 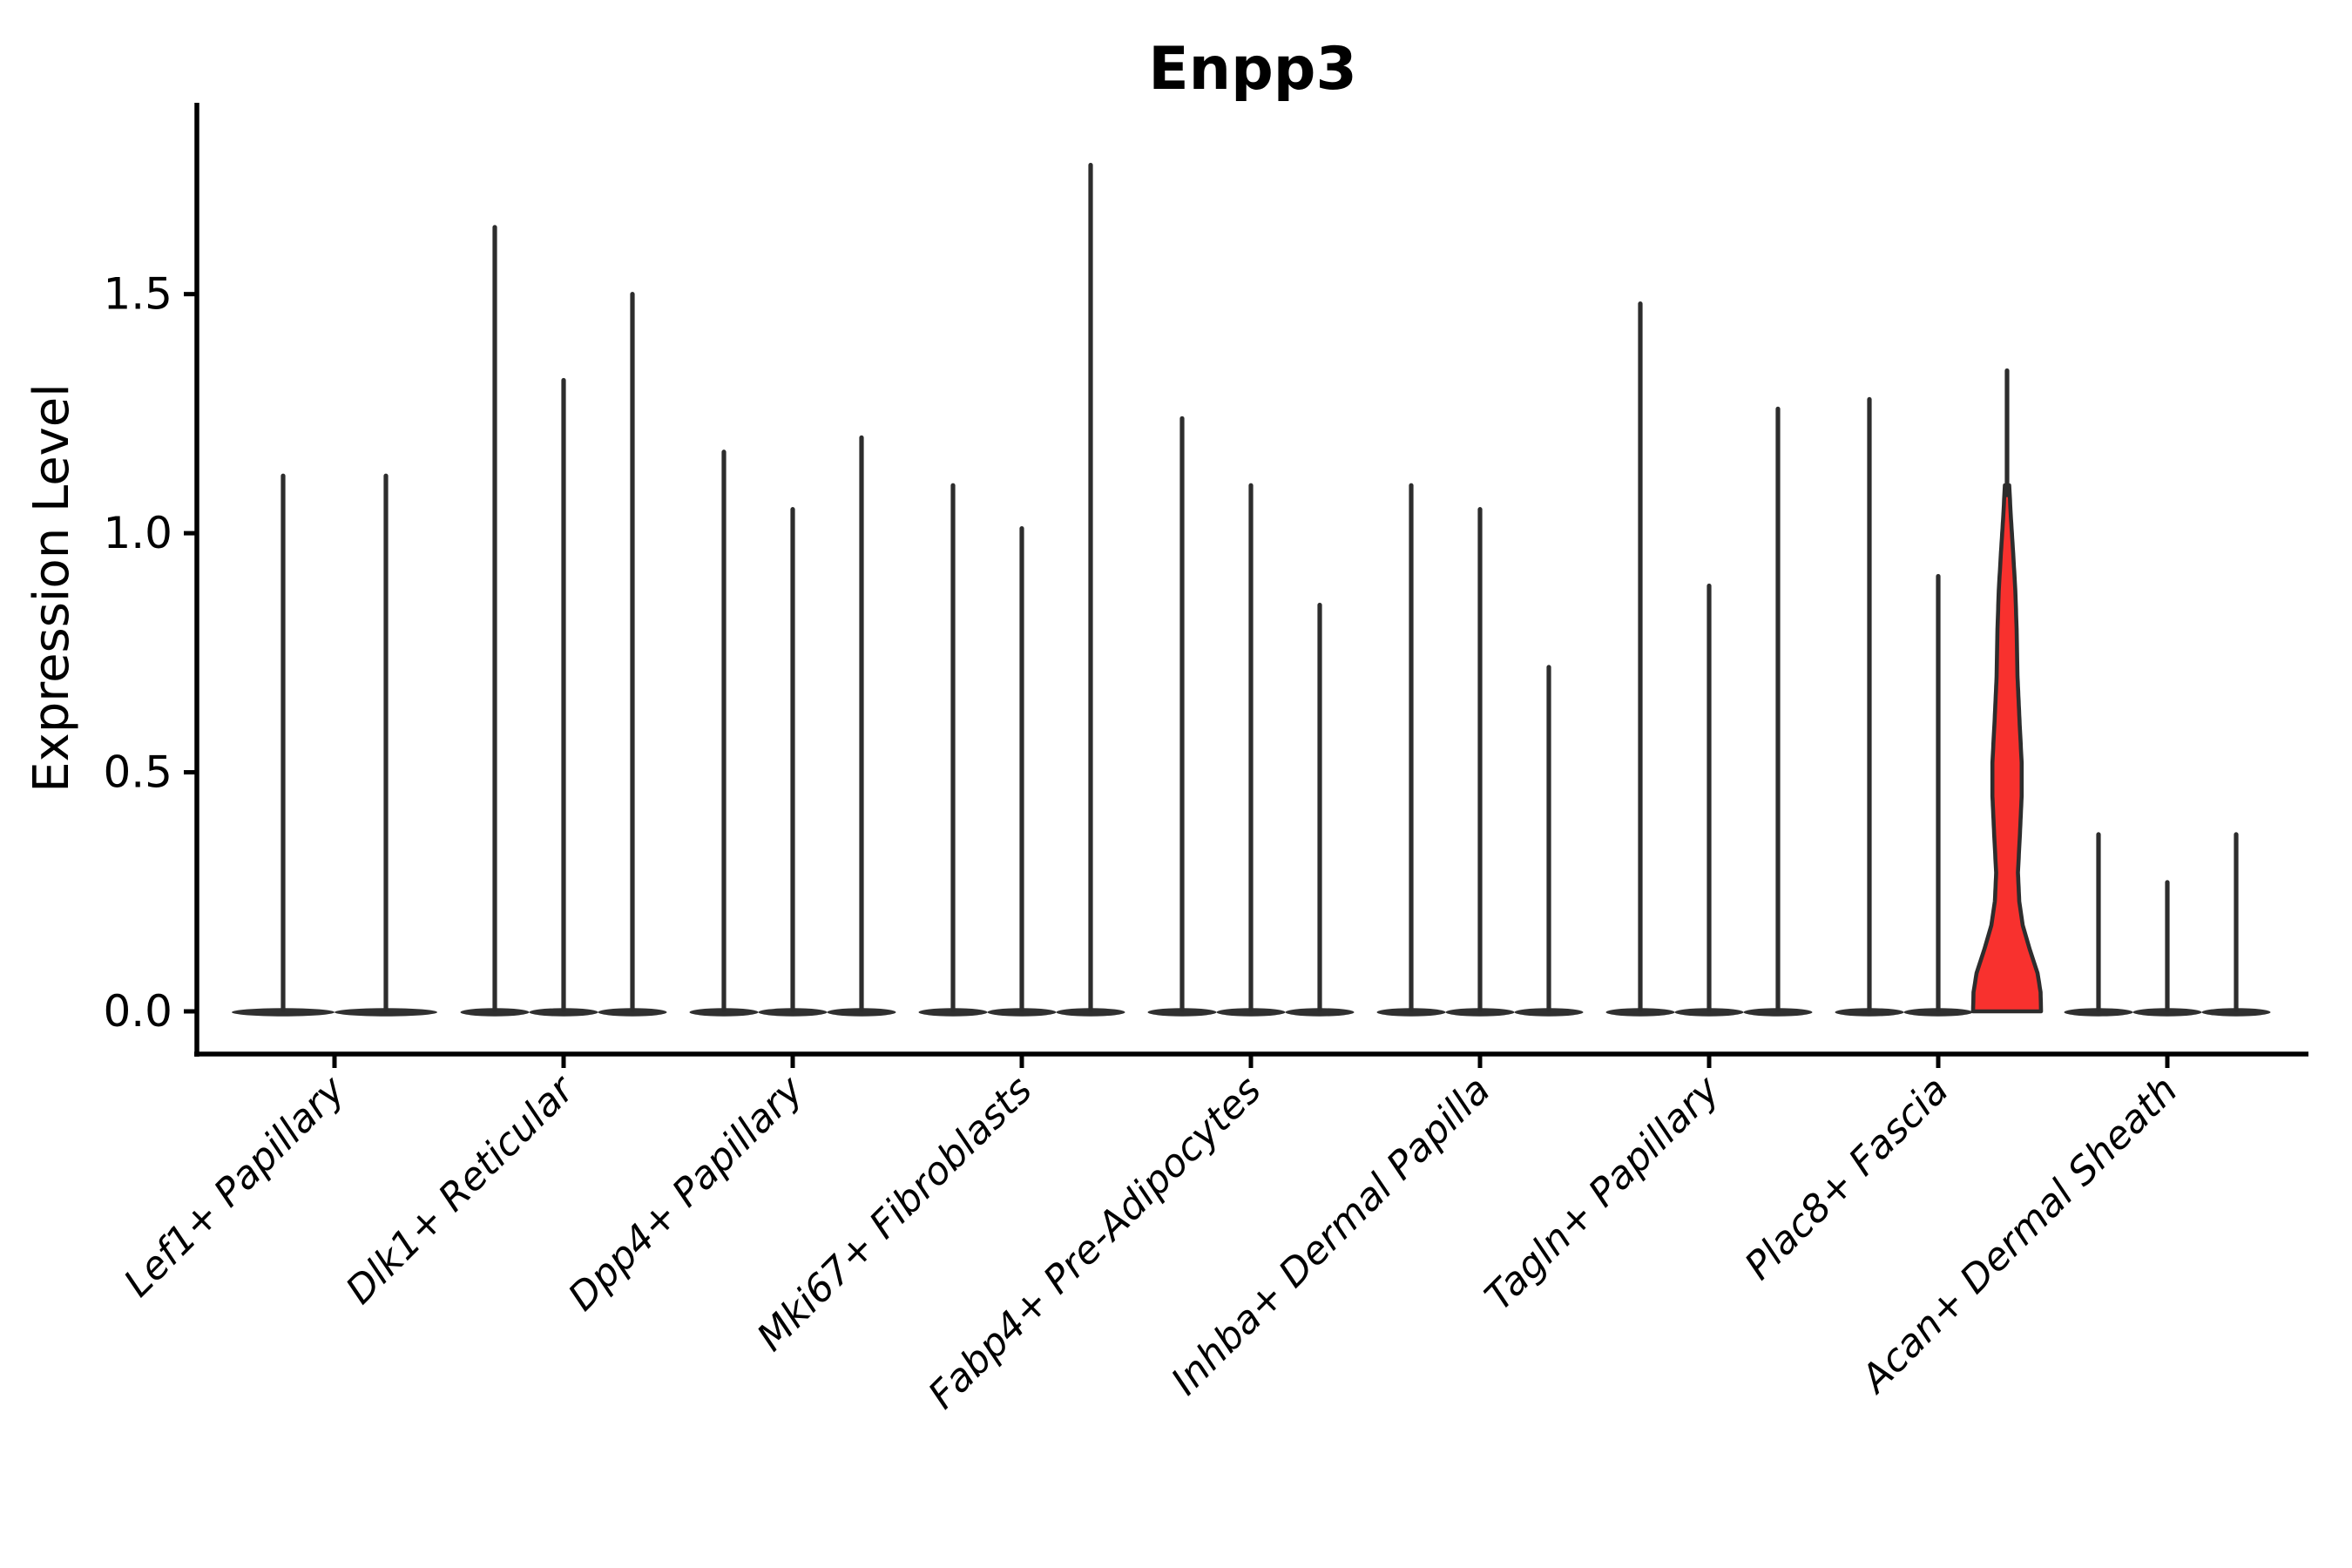 I want to click on x-tick-label: Plac8+ Fascia, so click(x=1846, y=1178).